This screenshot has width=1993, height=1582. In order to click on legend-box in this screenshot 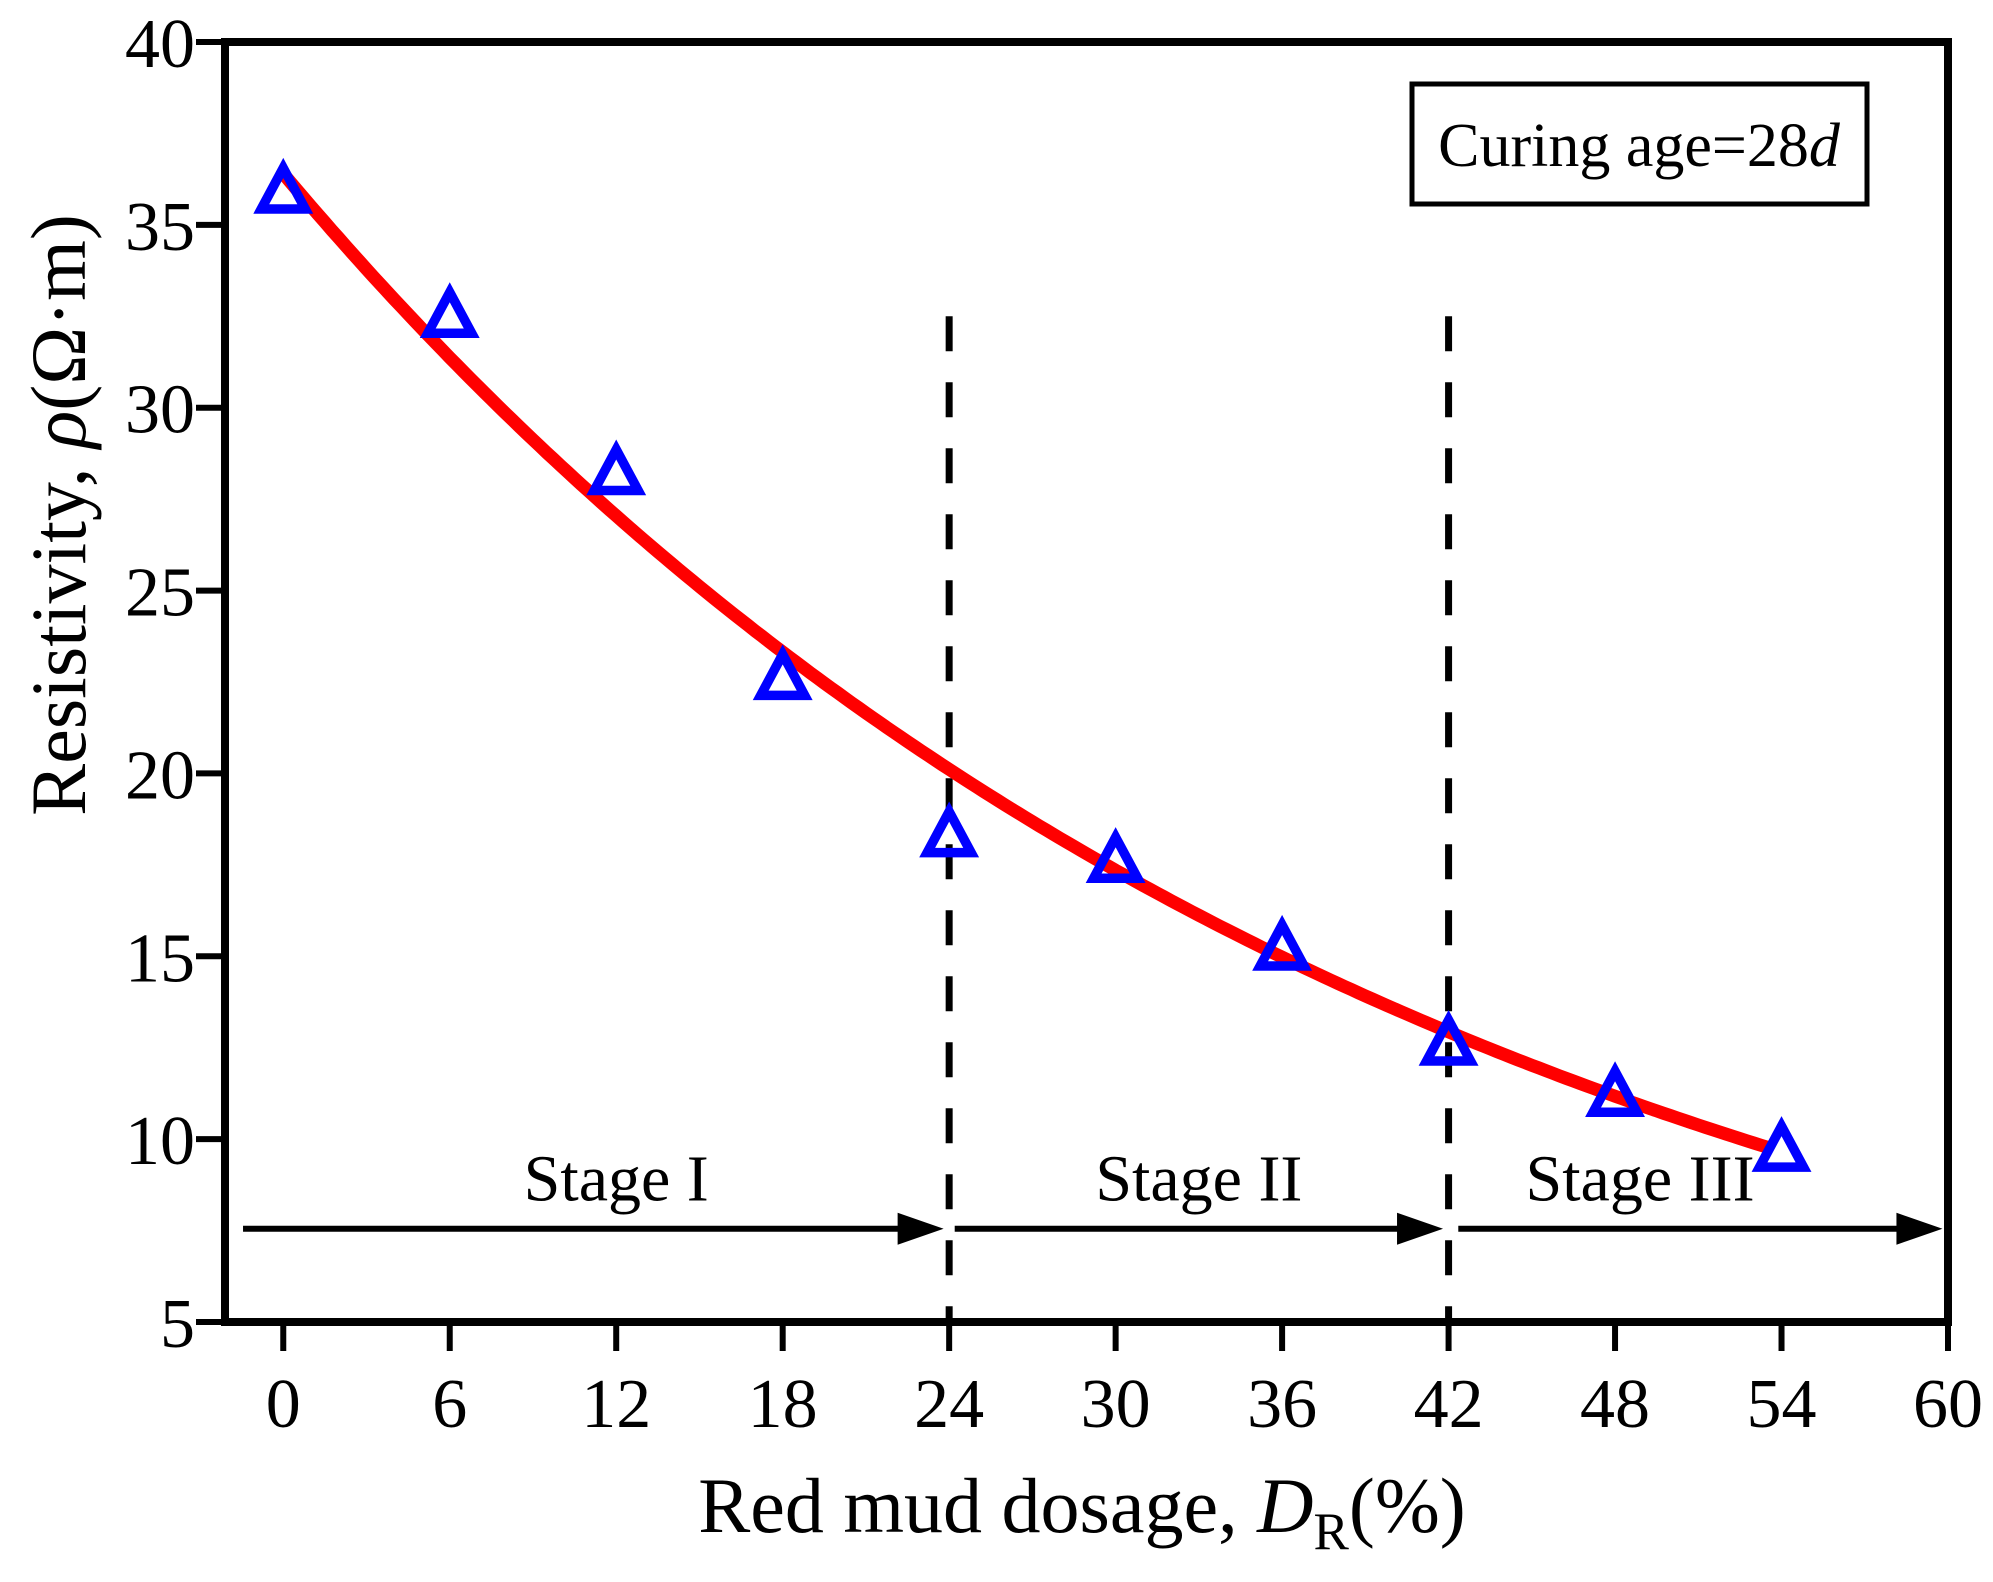, I will do `click(1639, 144)`.